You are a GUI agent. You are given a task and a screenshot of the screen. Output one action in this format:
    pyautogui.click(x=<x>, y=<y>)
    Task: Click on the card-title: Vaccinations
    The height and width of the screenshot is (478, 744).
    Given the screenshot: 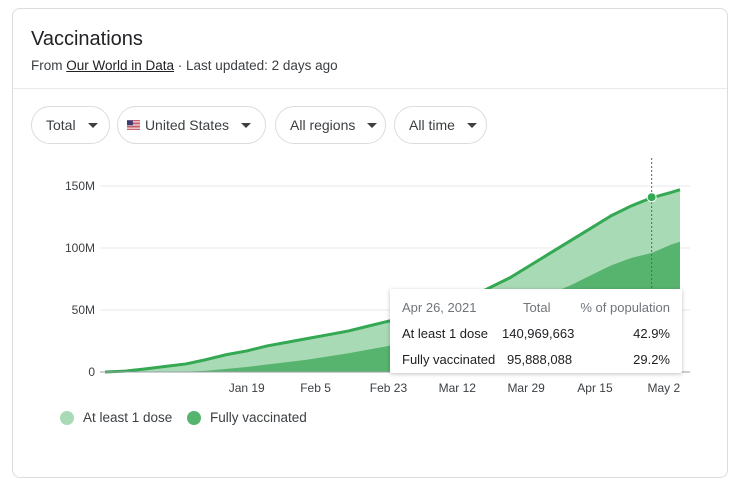 What is the action you would take?
    pyautogui.click(x=87, y=39)
    